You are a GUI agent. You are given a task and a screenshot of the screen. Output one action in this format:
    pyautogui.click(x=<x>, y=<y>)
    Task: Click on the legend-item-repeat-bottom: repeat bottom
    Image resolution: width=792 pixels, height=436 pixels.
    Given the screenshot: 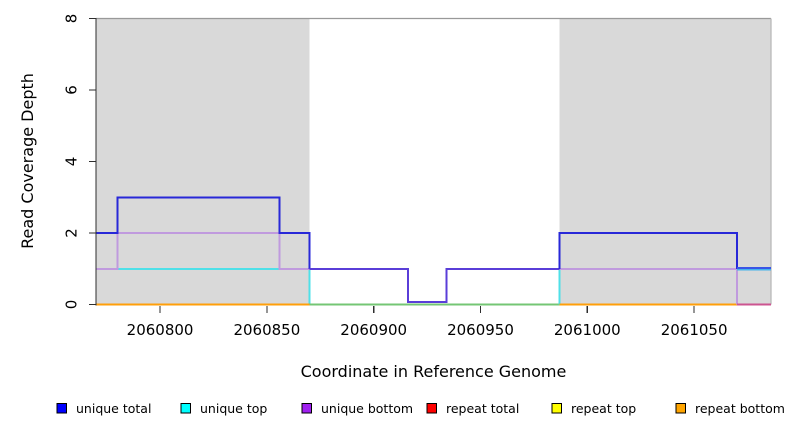 What is the action you would take?
    pyautogui.click(x=730, y=408)
    